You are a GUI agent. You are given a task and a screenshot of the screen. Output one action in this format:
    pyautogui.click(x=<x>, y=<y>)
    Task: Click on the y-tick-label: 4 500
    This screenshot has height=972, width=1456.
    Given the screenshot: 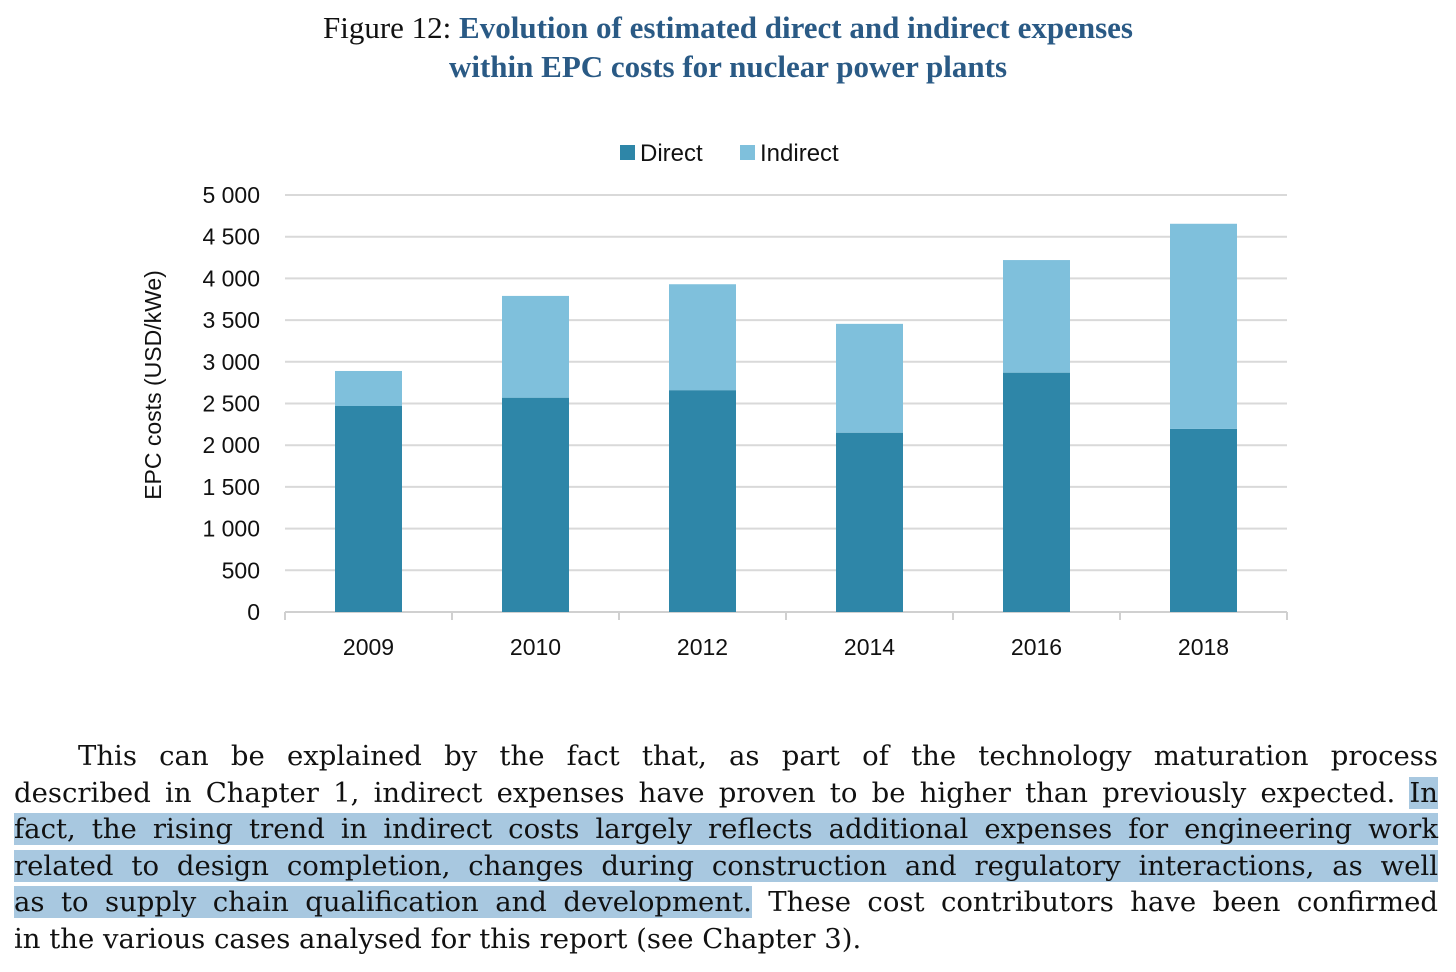 What is the action you would take?
    pyautogui.click(x=231, y=237)
    